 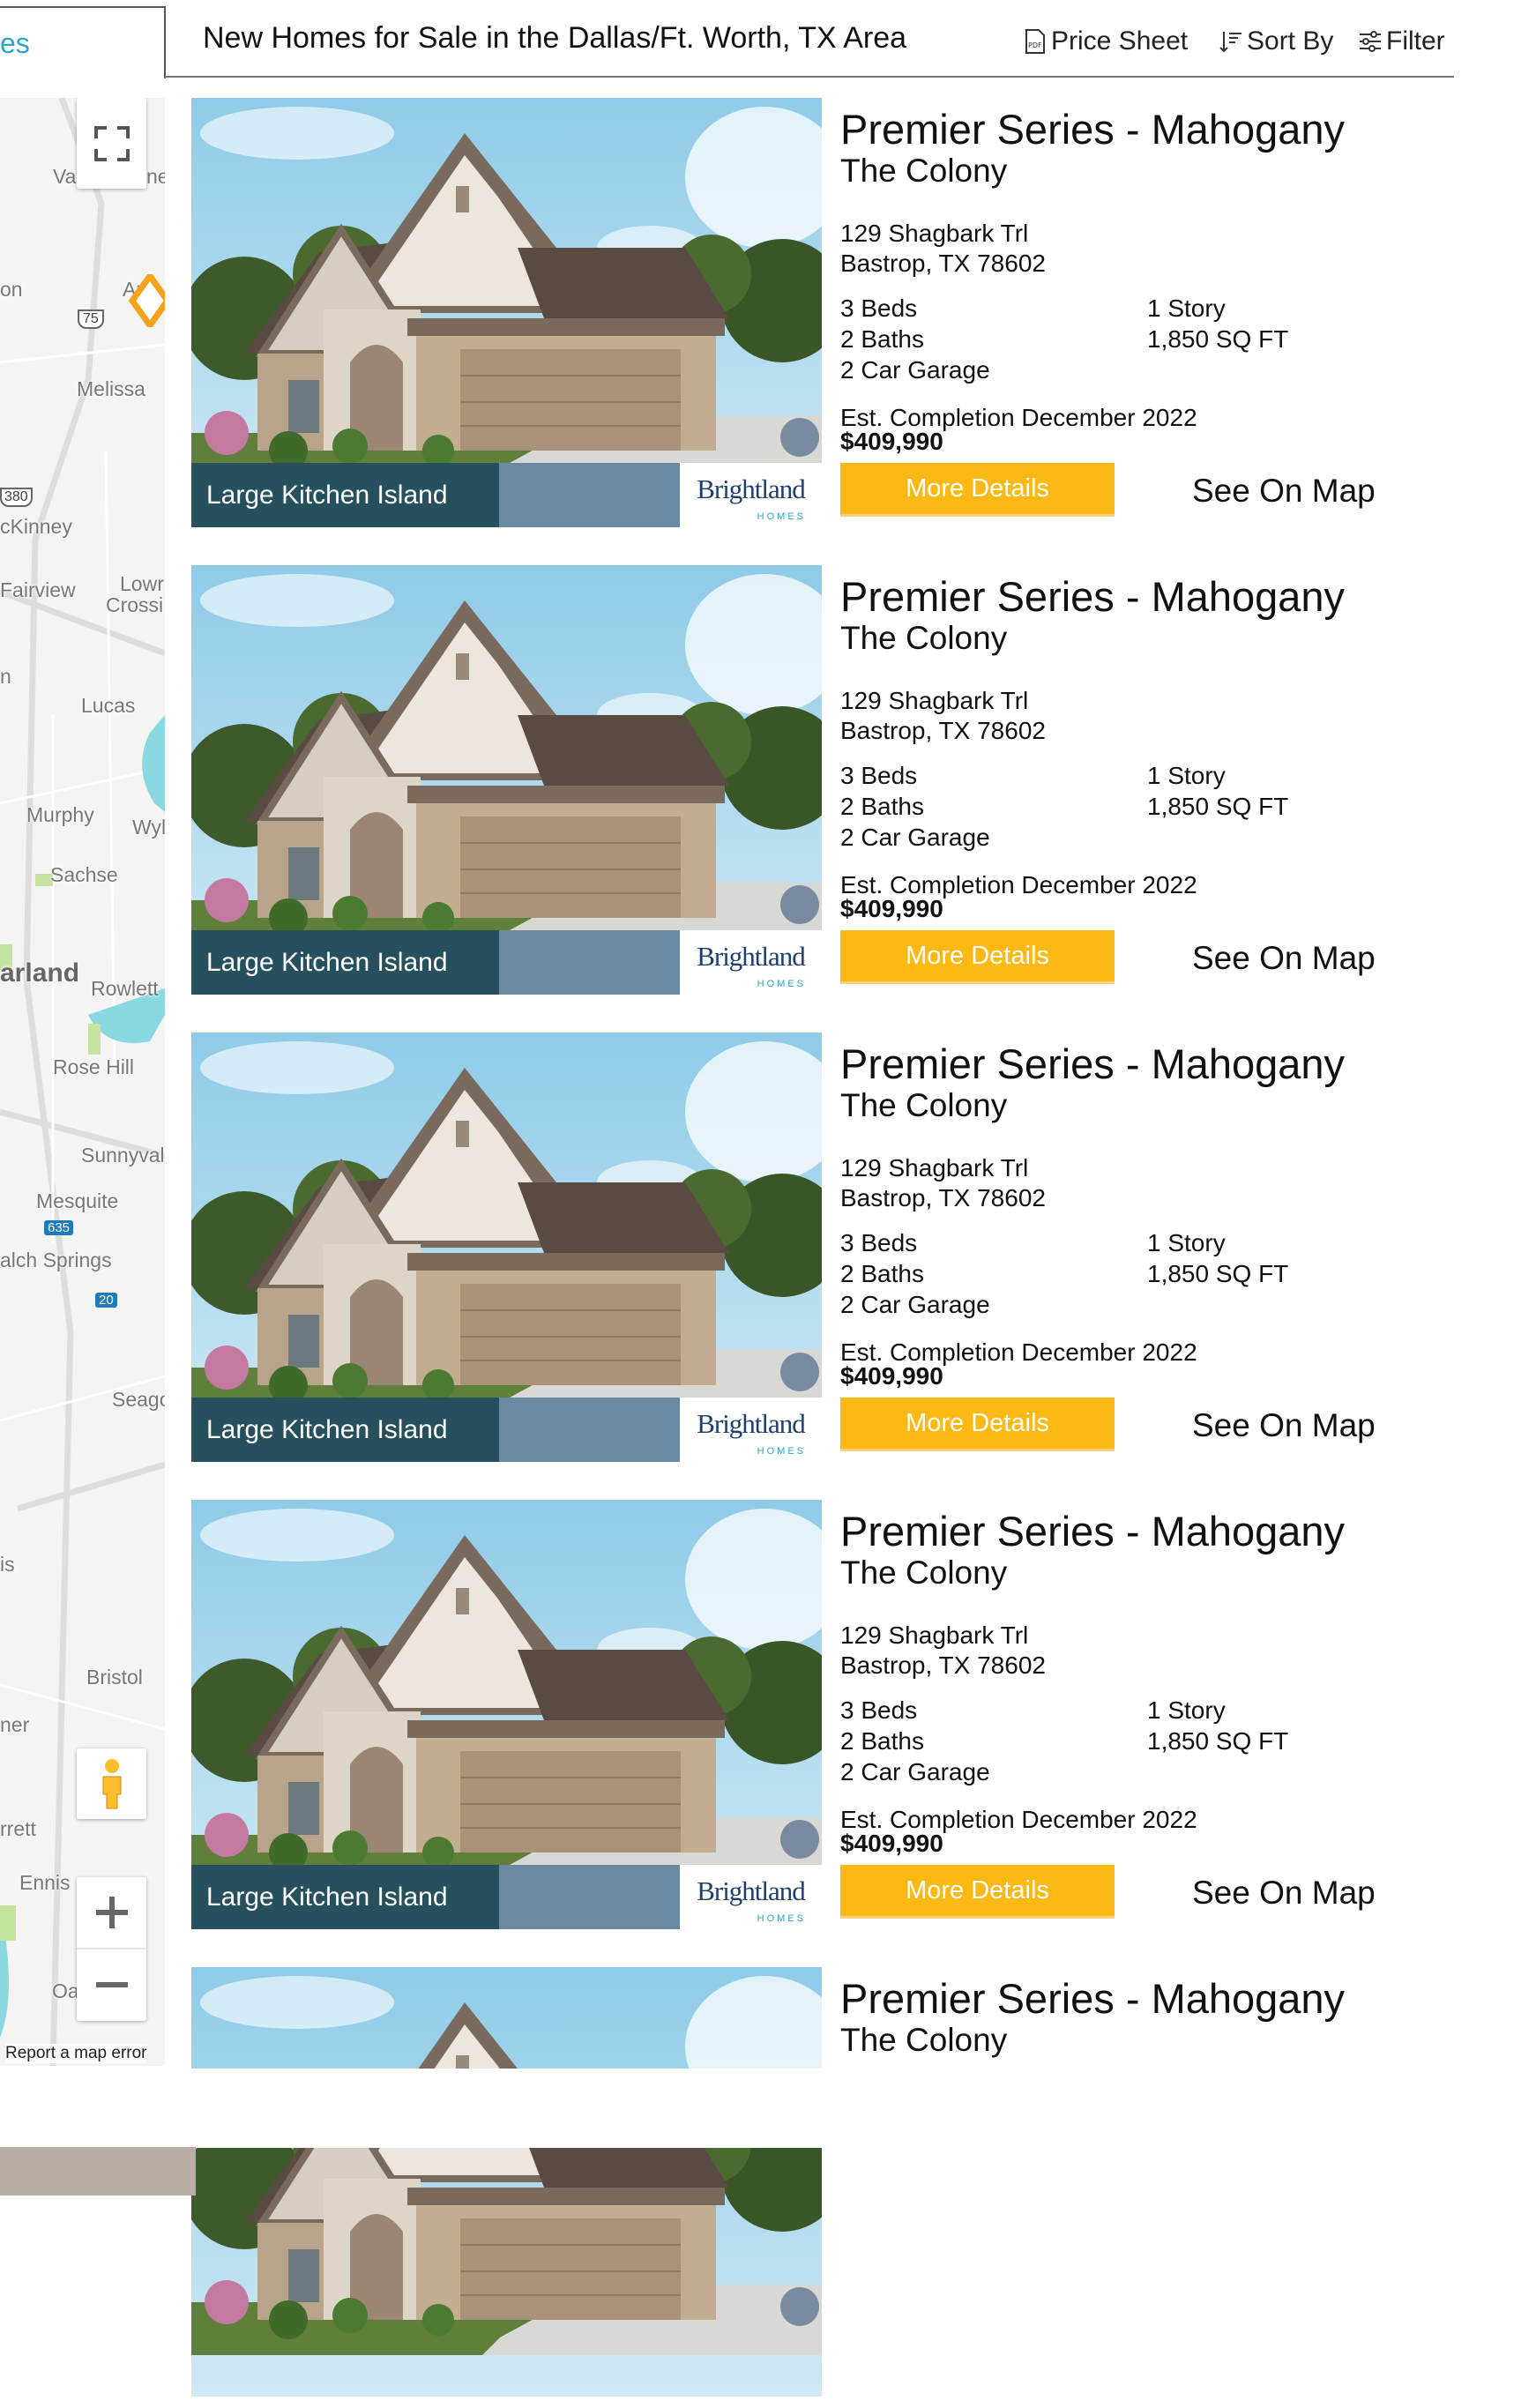 I want to click on listing-price: $409,990, so click(x=891, y=1843).